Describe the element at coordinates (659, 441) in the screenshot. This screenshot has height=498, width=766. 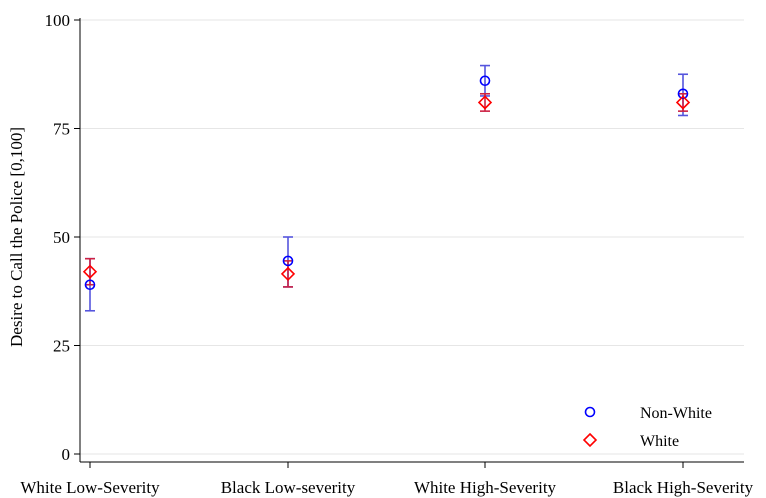
I see `legend-label-white: White` at that location.